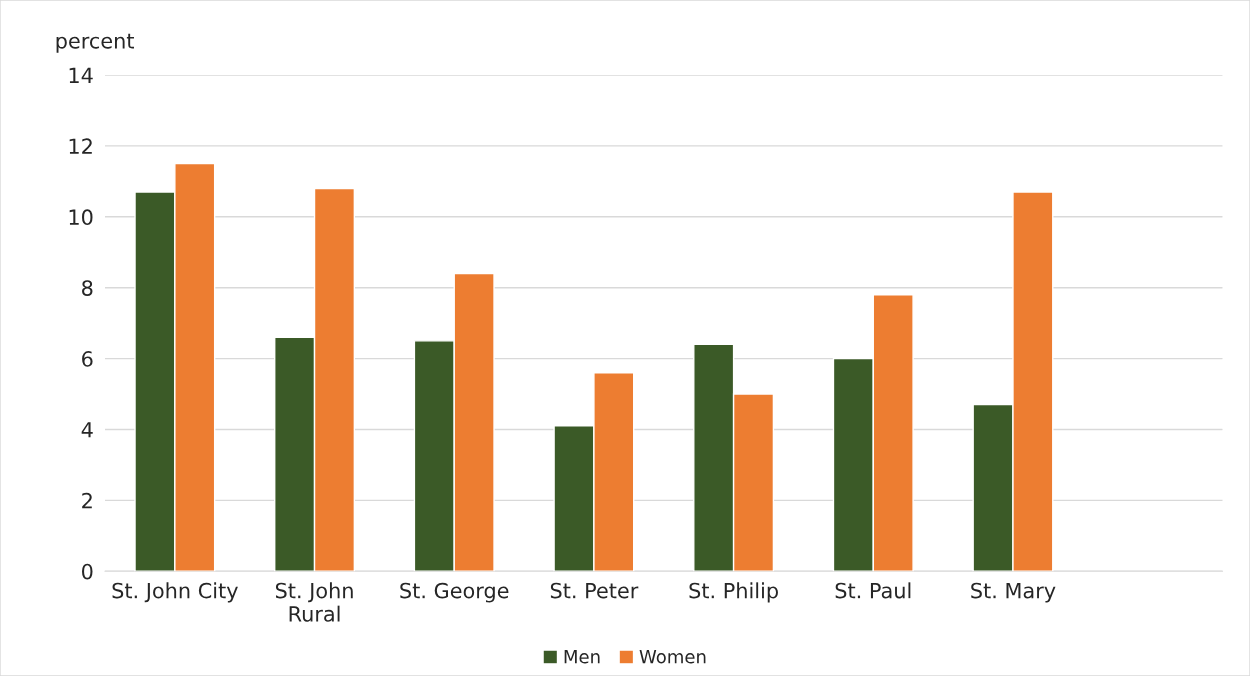 This screenshot has height=676, width=1250. Describe the element at coordinates (81, 75) in the screenshot. I see `y-tick-label: 14` at that location.